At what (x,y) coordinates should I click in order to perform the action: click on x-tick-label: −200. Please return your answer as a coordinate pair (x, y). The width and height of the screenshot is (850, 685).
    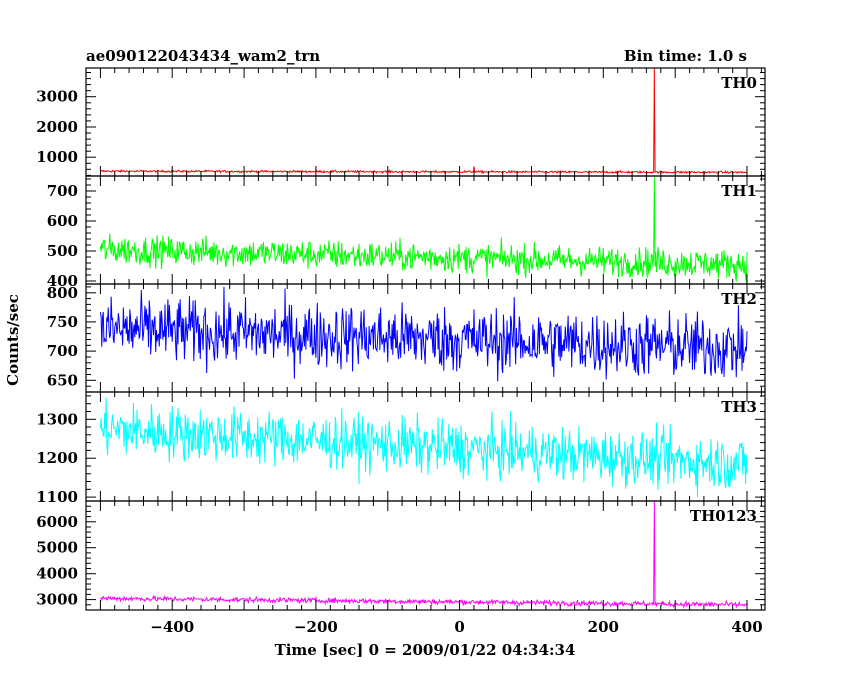
    Looking at the image, I should click on (316, 627).